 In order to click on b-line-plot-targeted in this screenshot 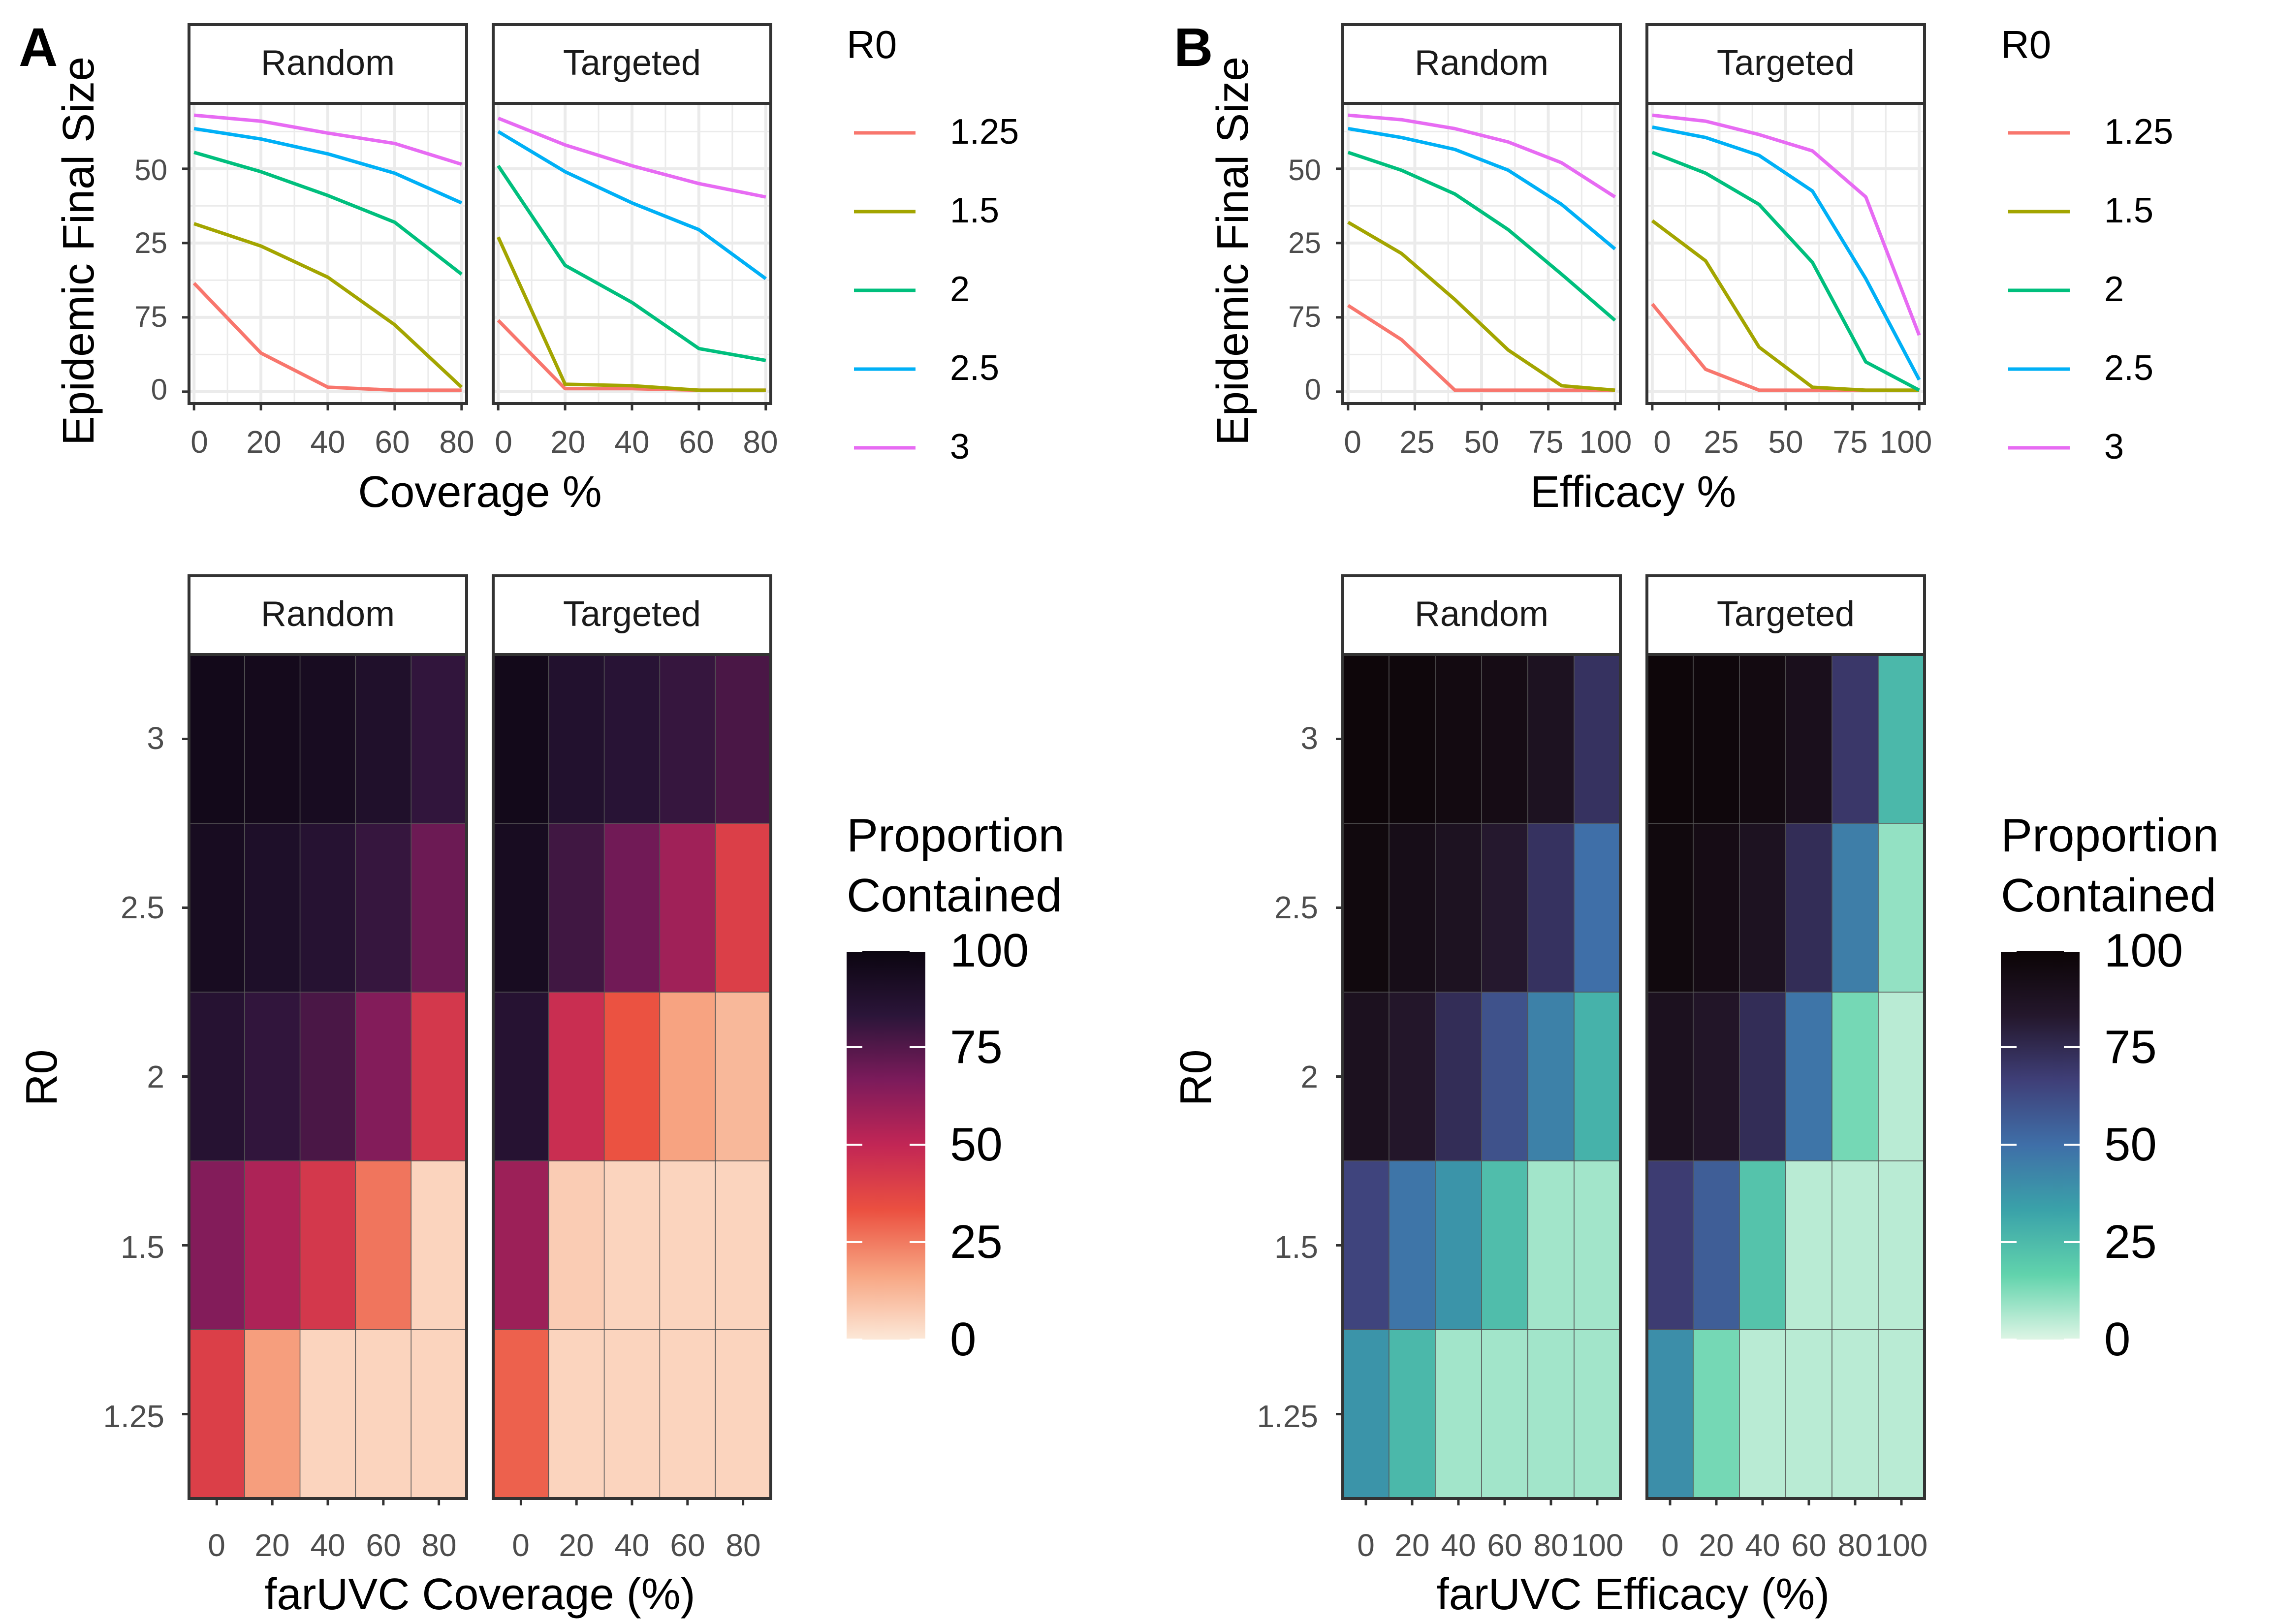, I will do `click(1785, 256)`.